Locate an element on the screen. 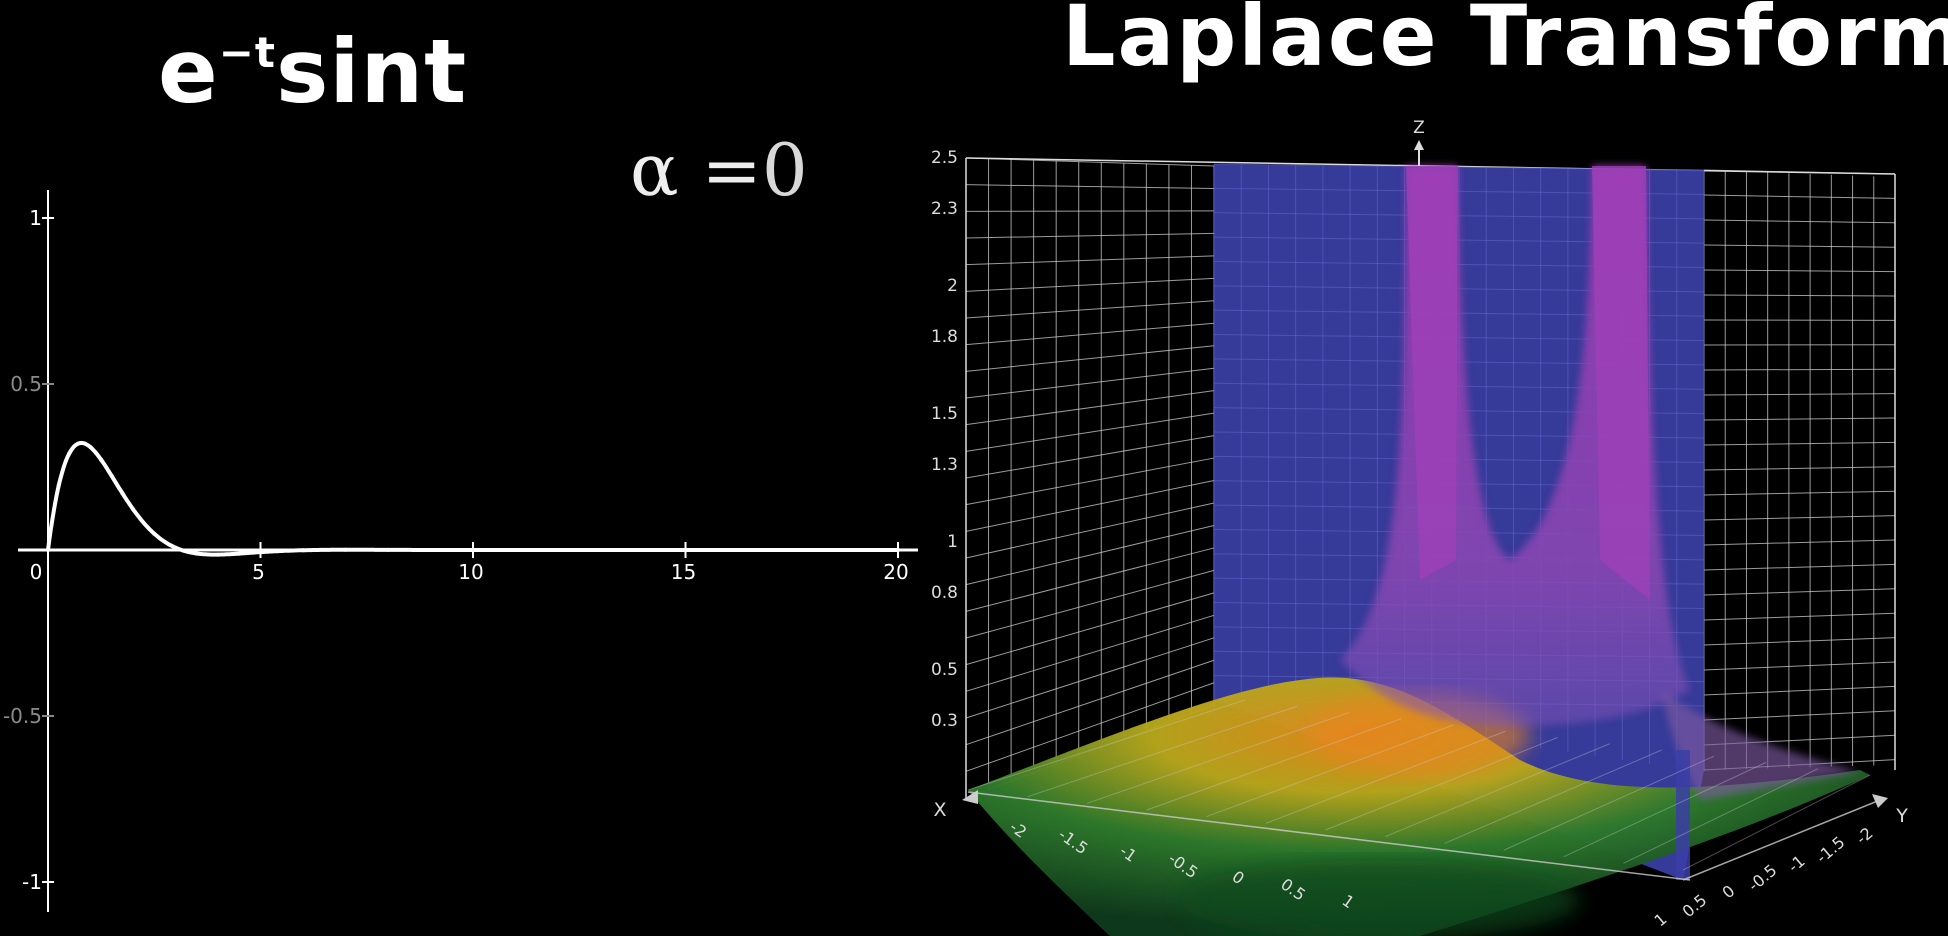  z-tick-label: 2.3 is located at coordinates (944, 209).